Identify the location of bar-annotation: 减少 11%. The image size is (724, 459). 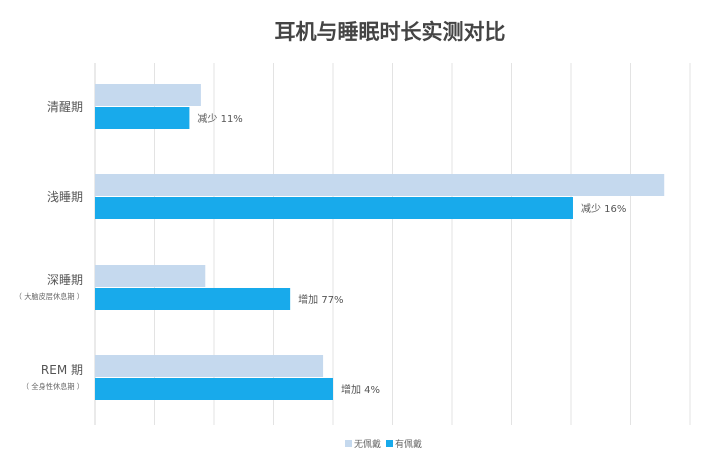
(219, 119).